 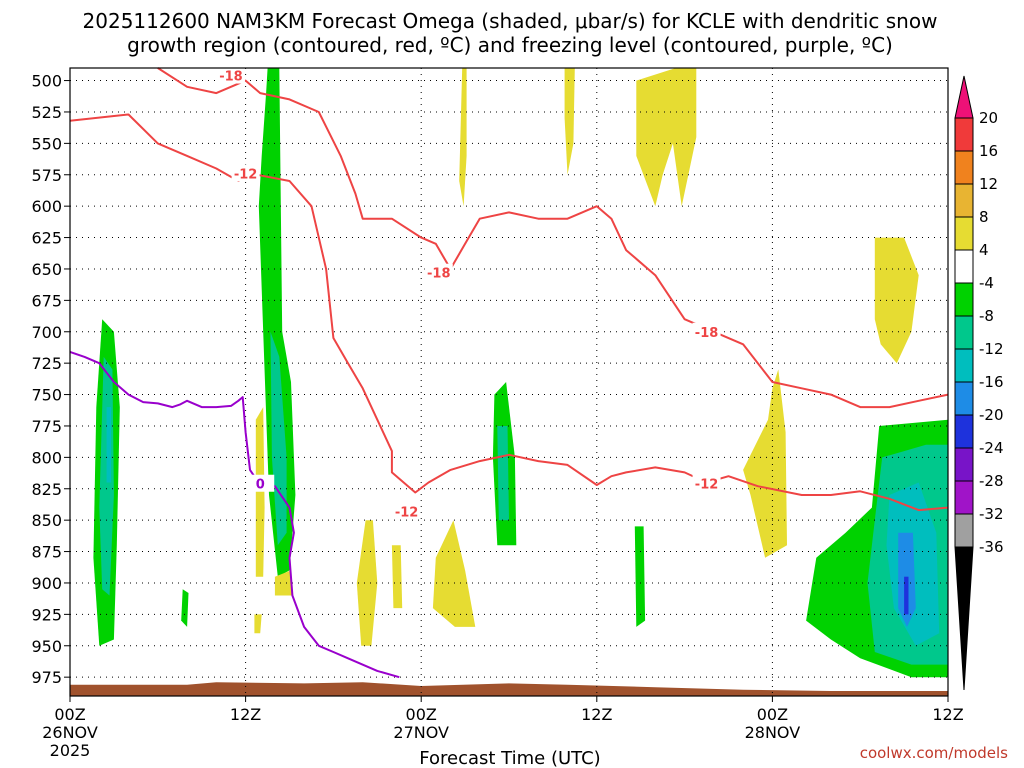 What do you see at coordinates (421, 732) in the screenshot?
I see `x-tick-date-2: 27NOV` at bounding box center [421, 732].